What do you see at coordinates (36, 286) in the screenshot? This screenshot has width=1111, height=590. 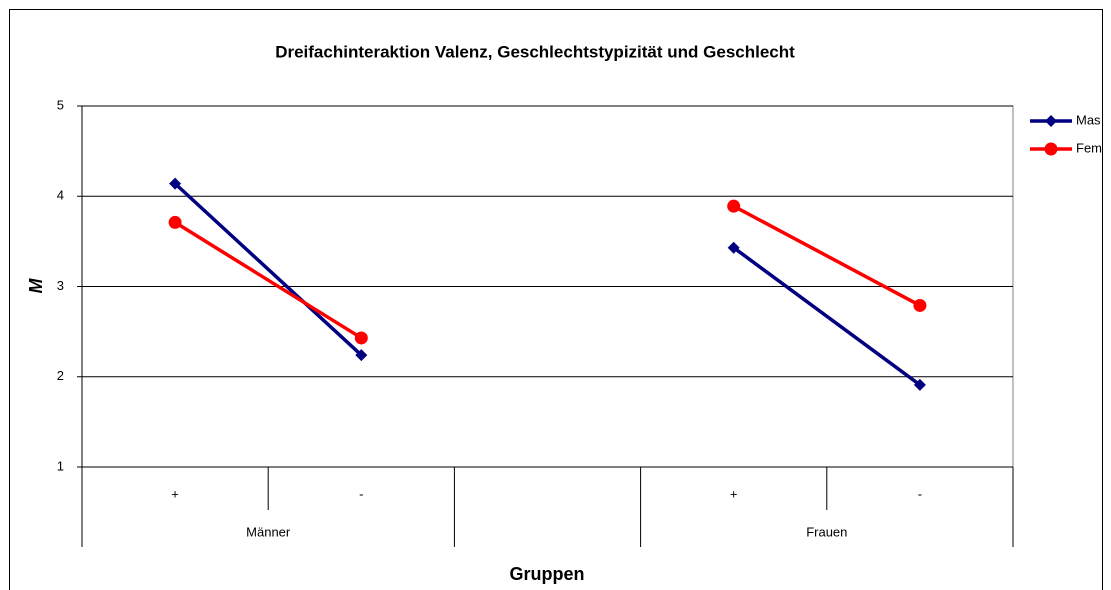 I see `y-axis-title: M` at bounding box center [36, 286].